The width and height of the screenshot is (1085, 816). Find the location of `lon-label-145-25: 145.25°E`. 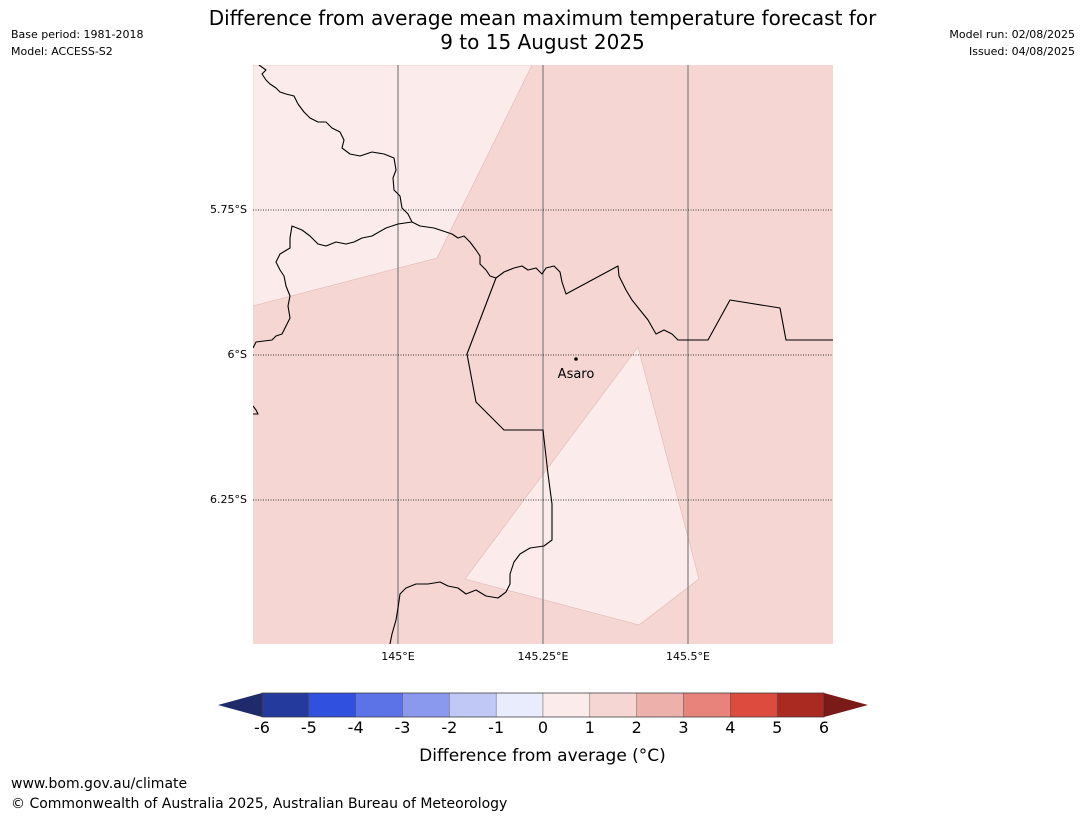

lon-label-145-25: 145.25°E is located at coordinates (543, 656).